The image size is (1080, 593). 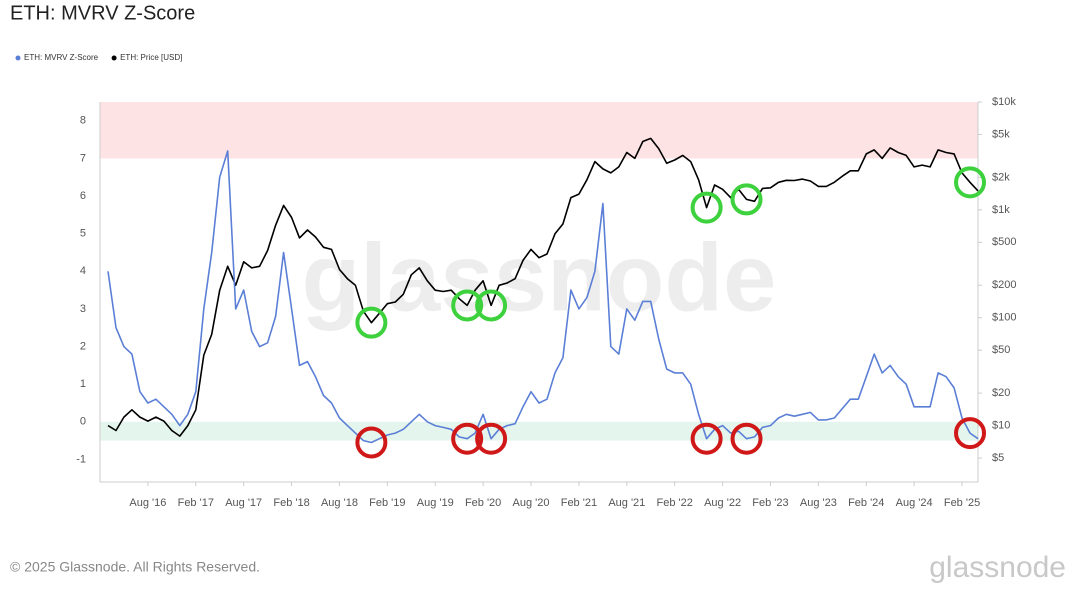 What do you see at coordinates (998, 458) in the screenshot?
I see `y2-tick-label: $5` at bounding box center [998, 458].